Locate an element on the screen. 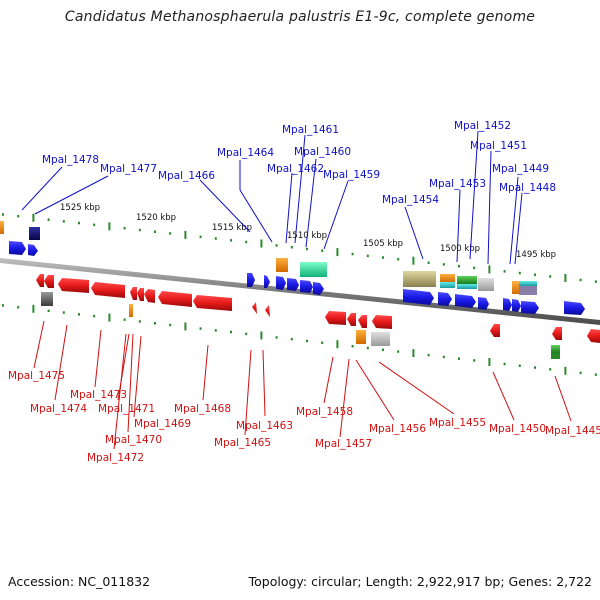 The height and width of the screenshot is (600, 600). gene-label: Mpal_1478 is located at coordinates (70, 160).